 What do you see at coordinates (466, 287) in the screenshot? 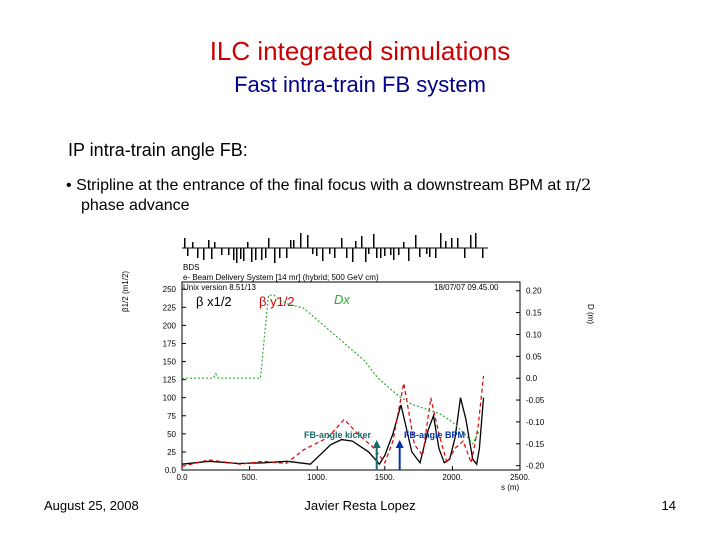
I see `plot-header-date: 18/07/07 09.45.00` at bounding box center [466, 287].